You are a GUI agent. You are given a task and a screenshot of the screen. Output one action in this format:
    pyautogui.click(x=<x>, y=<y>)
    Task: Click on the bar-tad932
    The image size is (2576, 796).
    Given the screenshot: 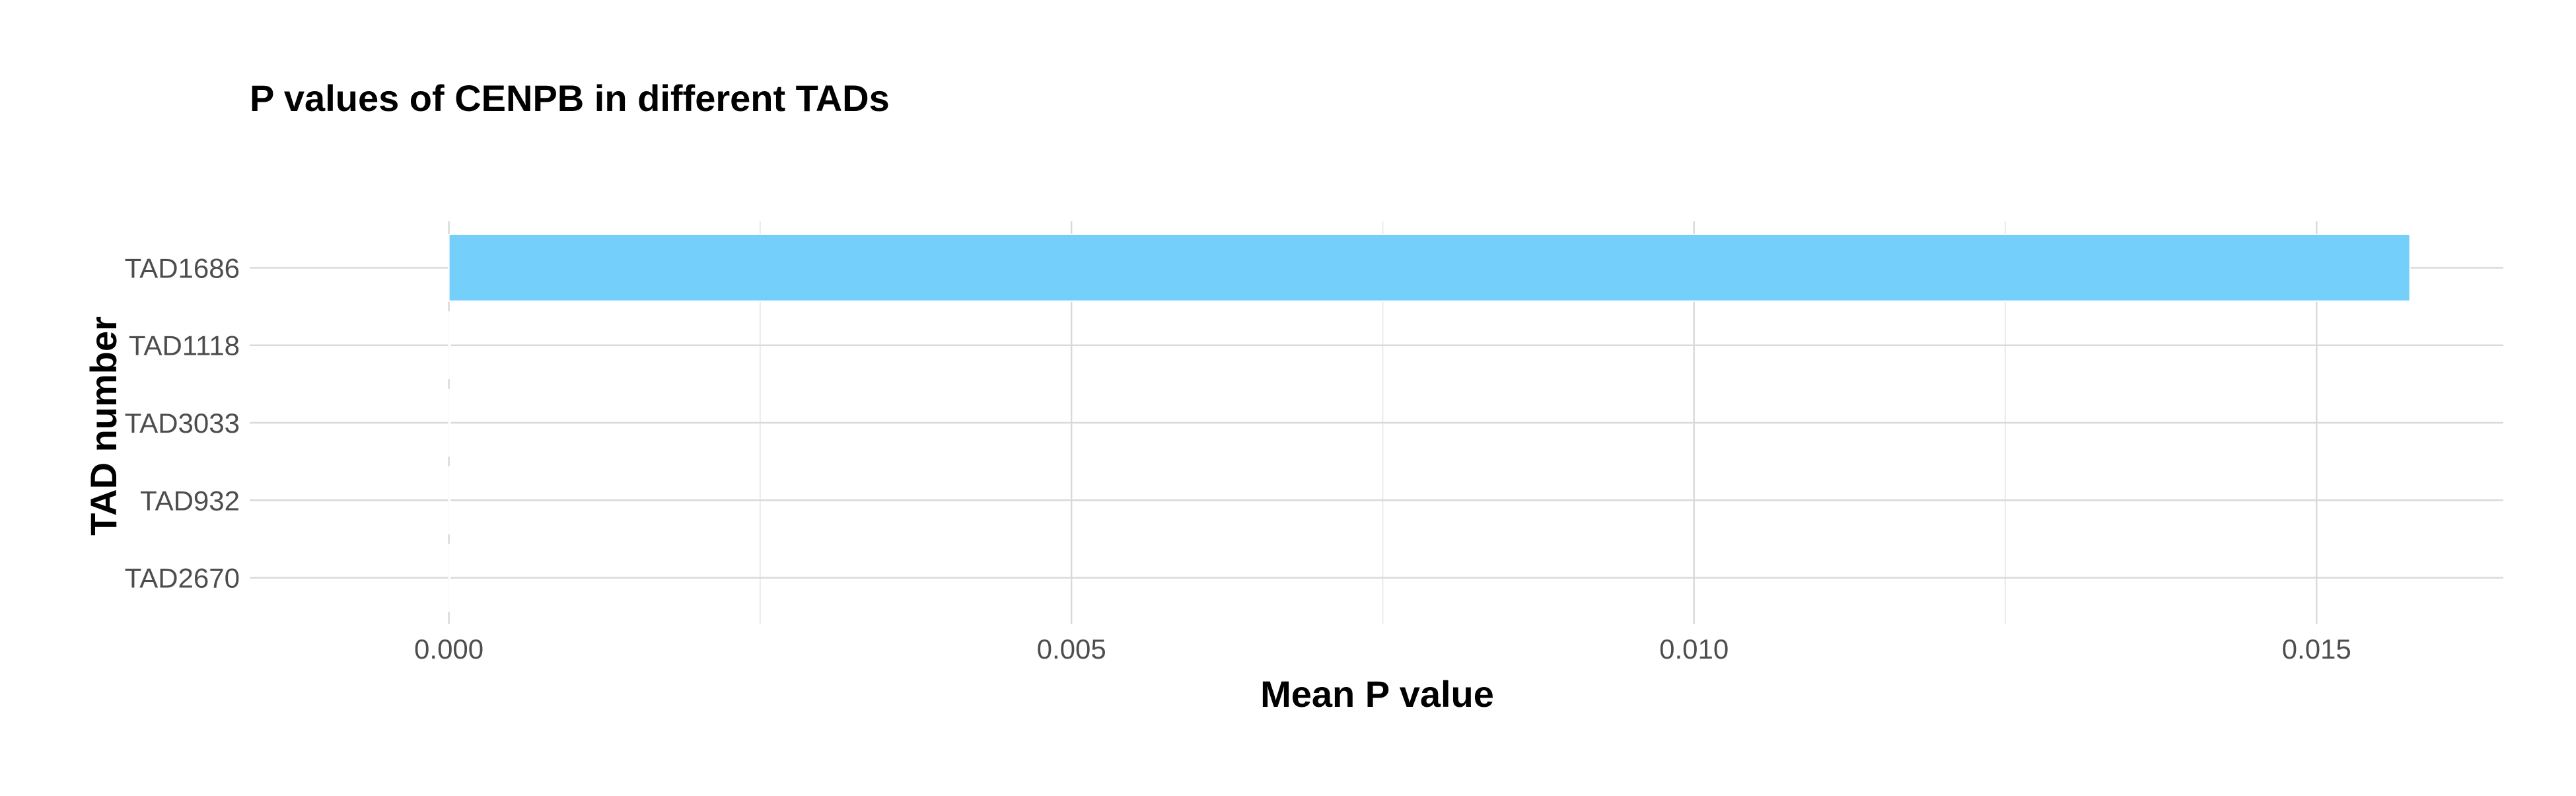 What is the action you would take?
    pyautogui.click(x=450, y=500)
    